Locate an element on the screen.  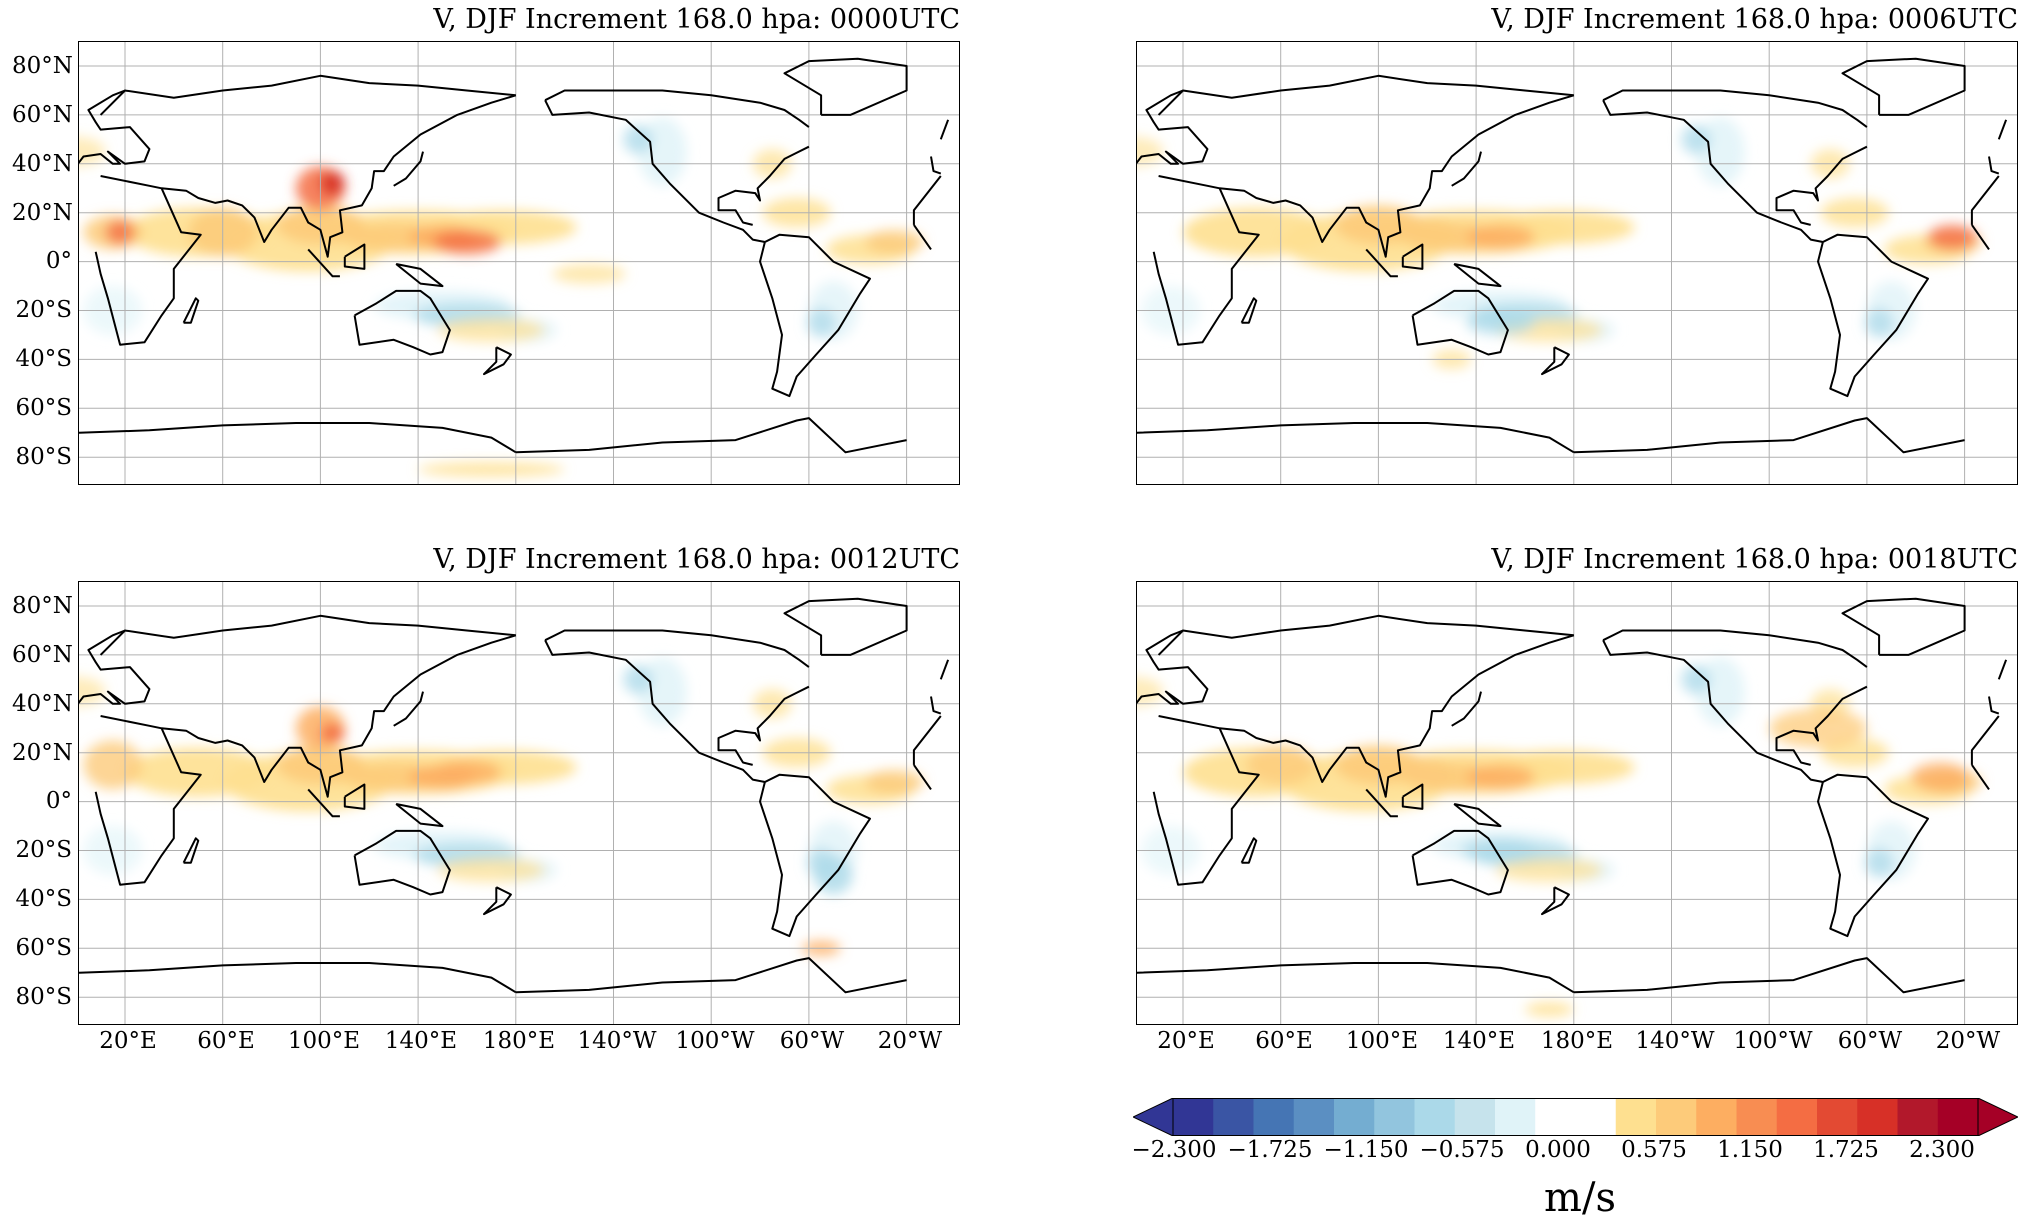
lon-label: 20°E is located at coordinates (1186, 1041).